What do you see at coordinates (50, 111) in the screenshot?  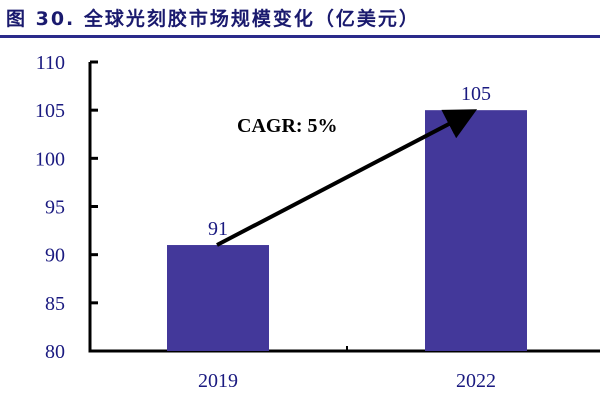 I see `y-tick-label: 105` at bounding box center [50, 111].